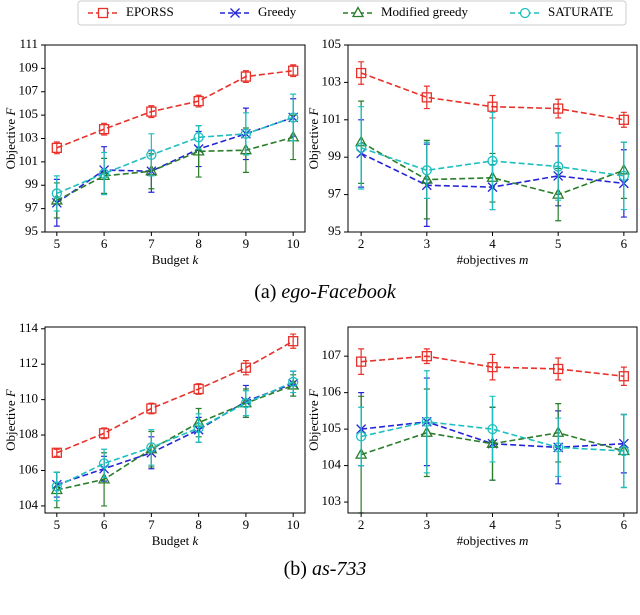  I want to click on legend-label: Greedy, so click(277, 11).